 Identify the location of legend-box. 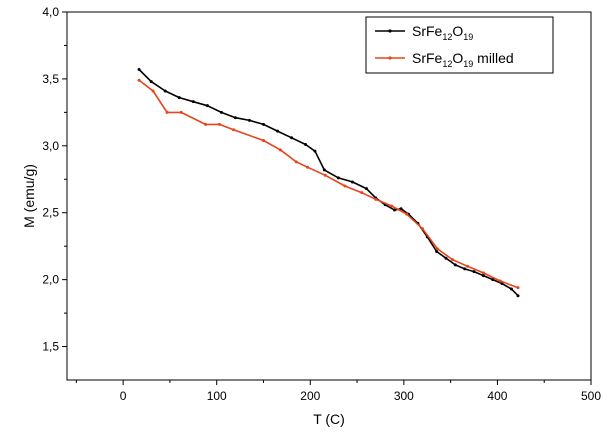
(459, 45).